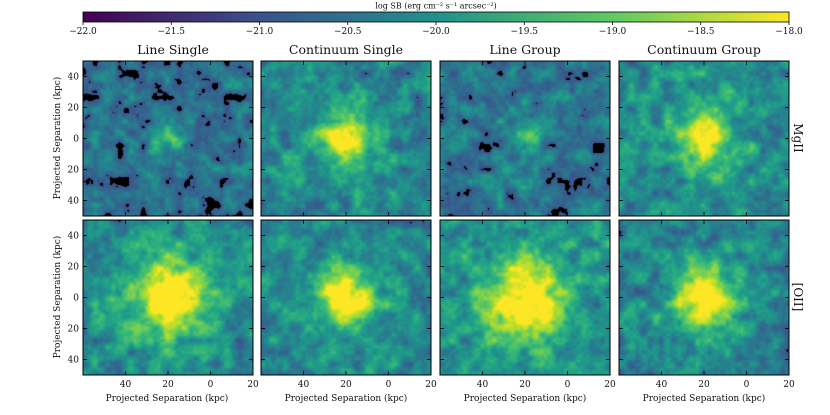  Describe the element at coordinates (789, 32) in the screenshot. I see `colorbar-tick-label: −18.0` at that location.